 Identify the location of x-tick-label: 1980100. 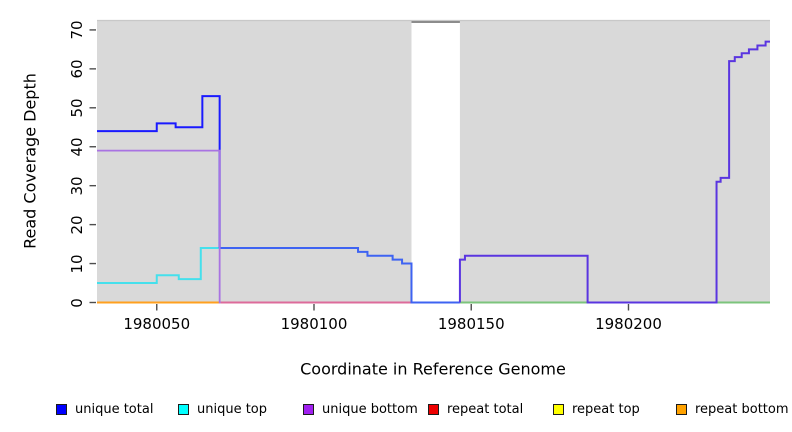
(314, 324).